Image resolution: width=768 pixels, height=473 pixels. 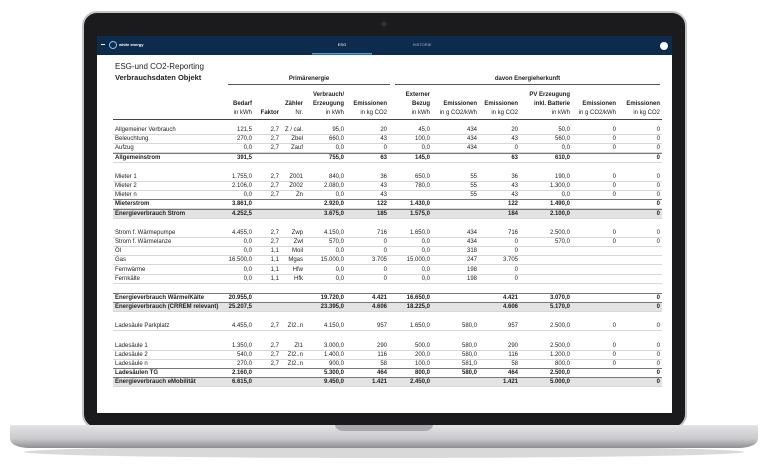 I want to click on row-label: Fernkälte, so click(x=128, y=278).